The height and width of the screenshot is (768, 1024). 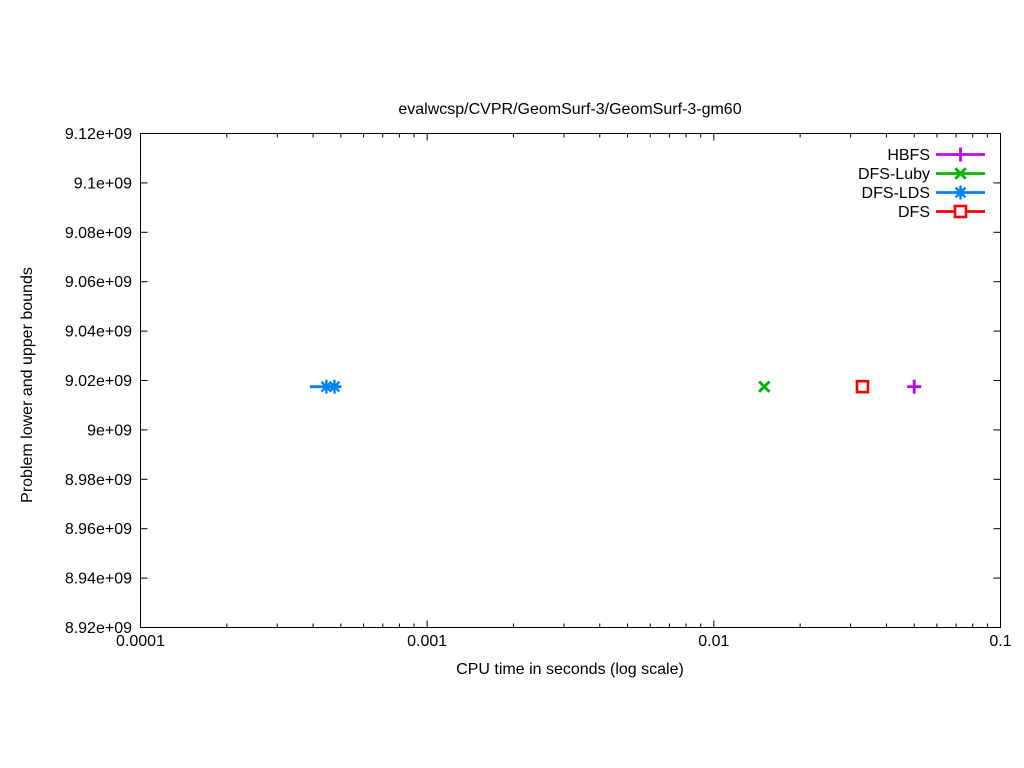 What do you see at coordinates (98, 134) in the screenshot?
I see `y-tick-label: 9.12e+09` at bounding box center [98, 134].